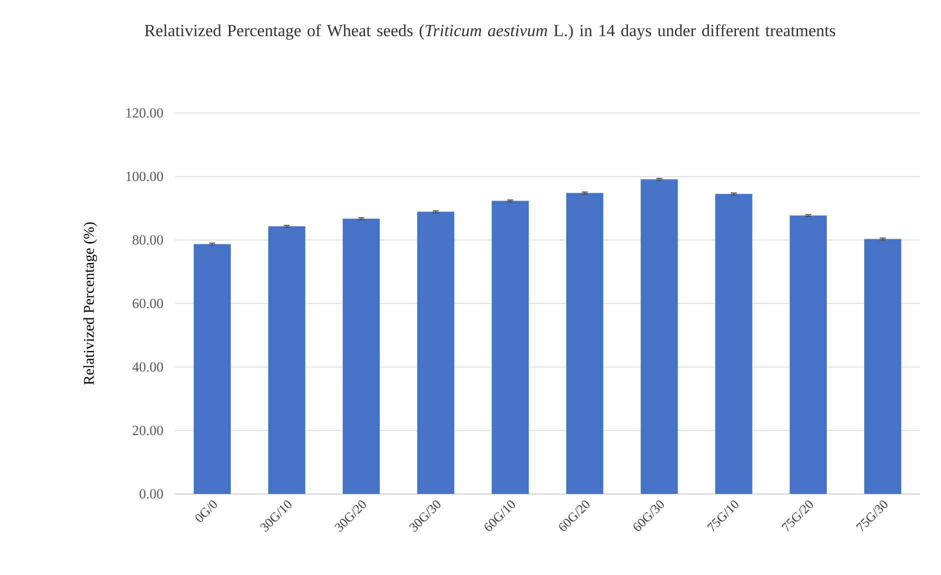  What do you see at coordinates (144, 177) in the screenshot?
I see `y-tick-label: 100.00` at bounding box center [144, 177].